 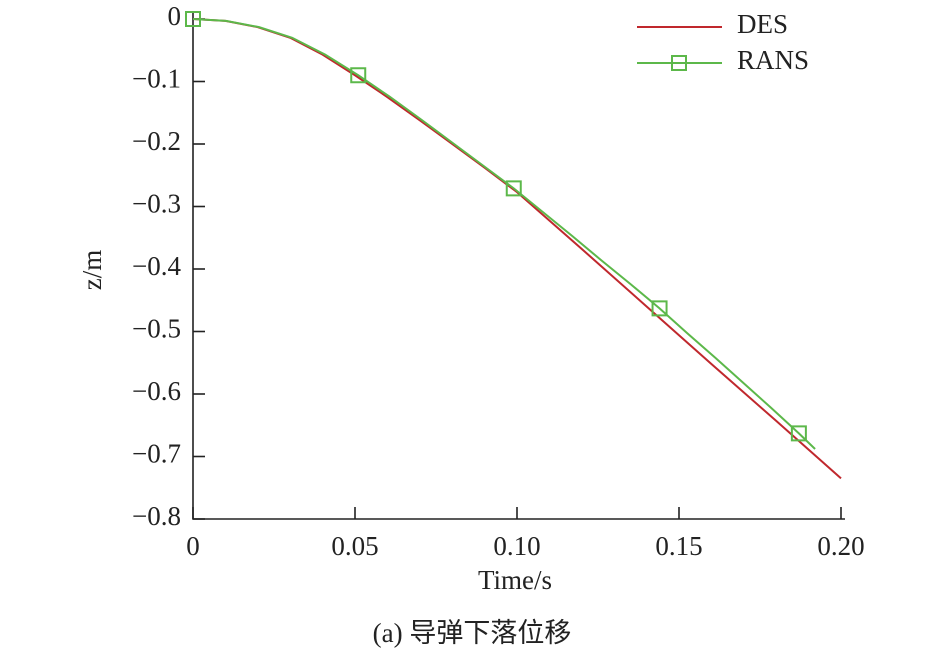 I want to click on y-tick-label: −0.7, so click(x=156, y=454).